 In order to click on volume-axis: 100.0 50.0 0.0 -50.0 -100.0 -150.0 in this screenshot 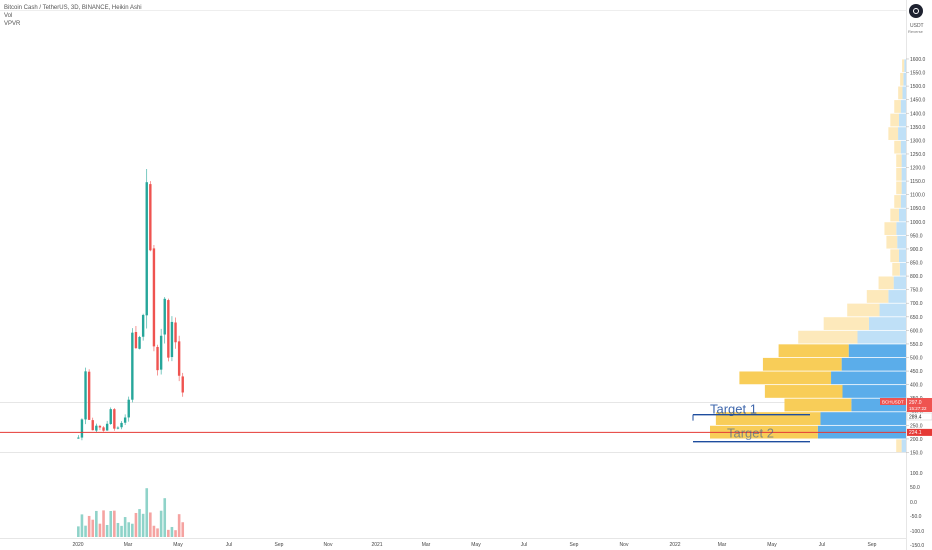, I will do `click(917, 510)`.